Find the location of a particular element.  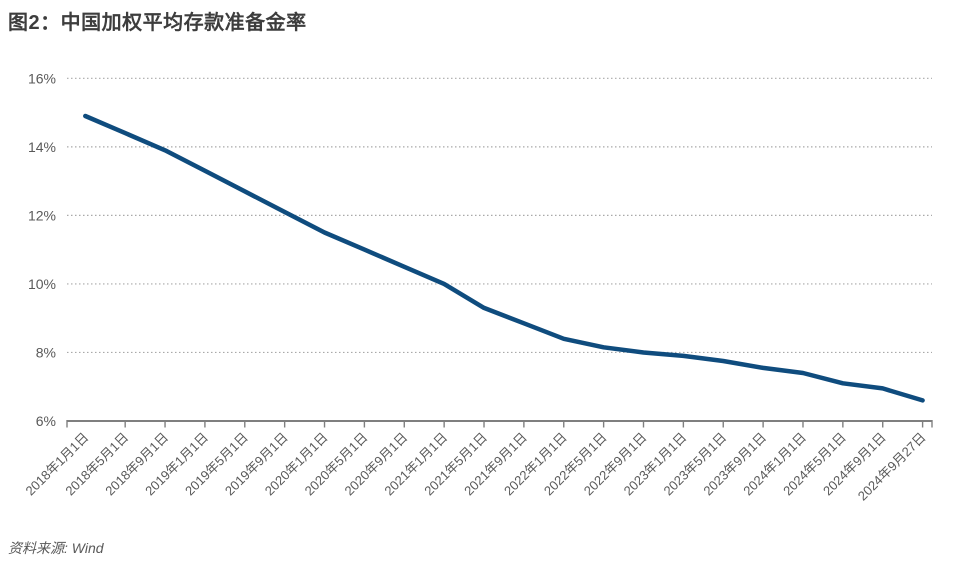

chart-title: 图2：中国加权平均存款准备金率 is located at coordinates (157, 23).